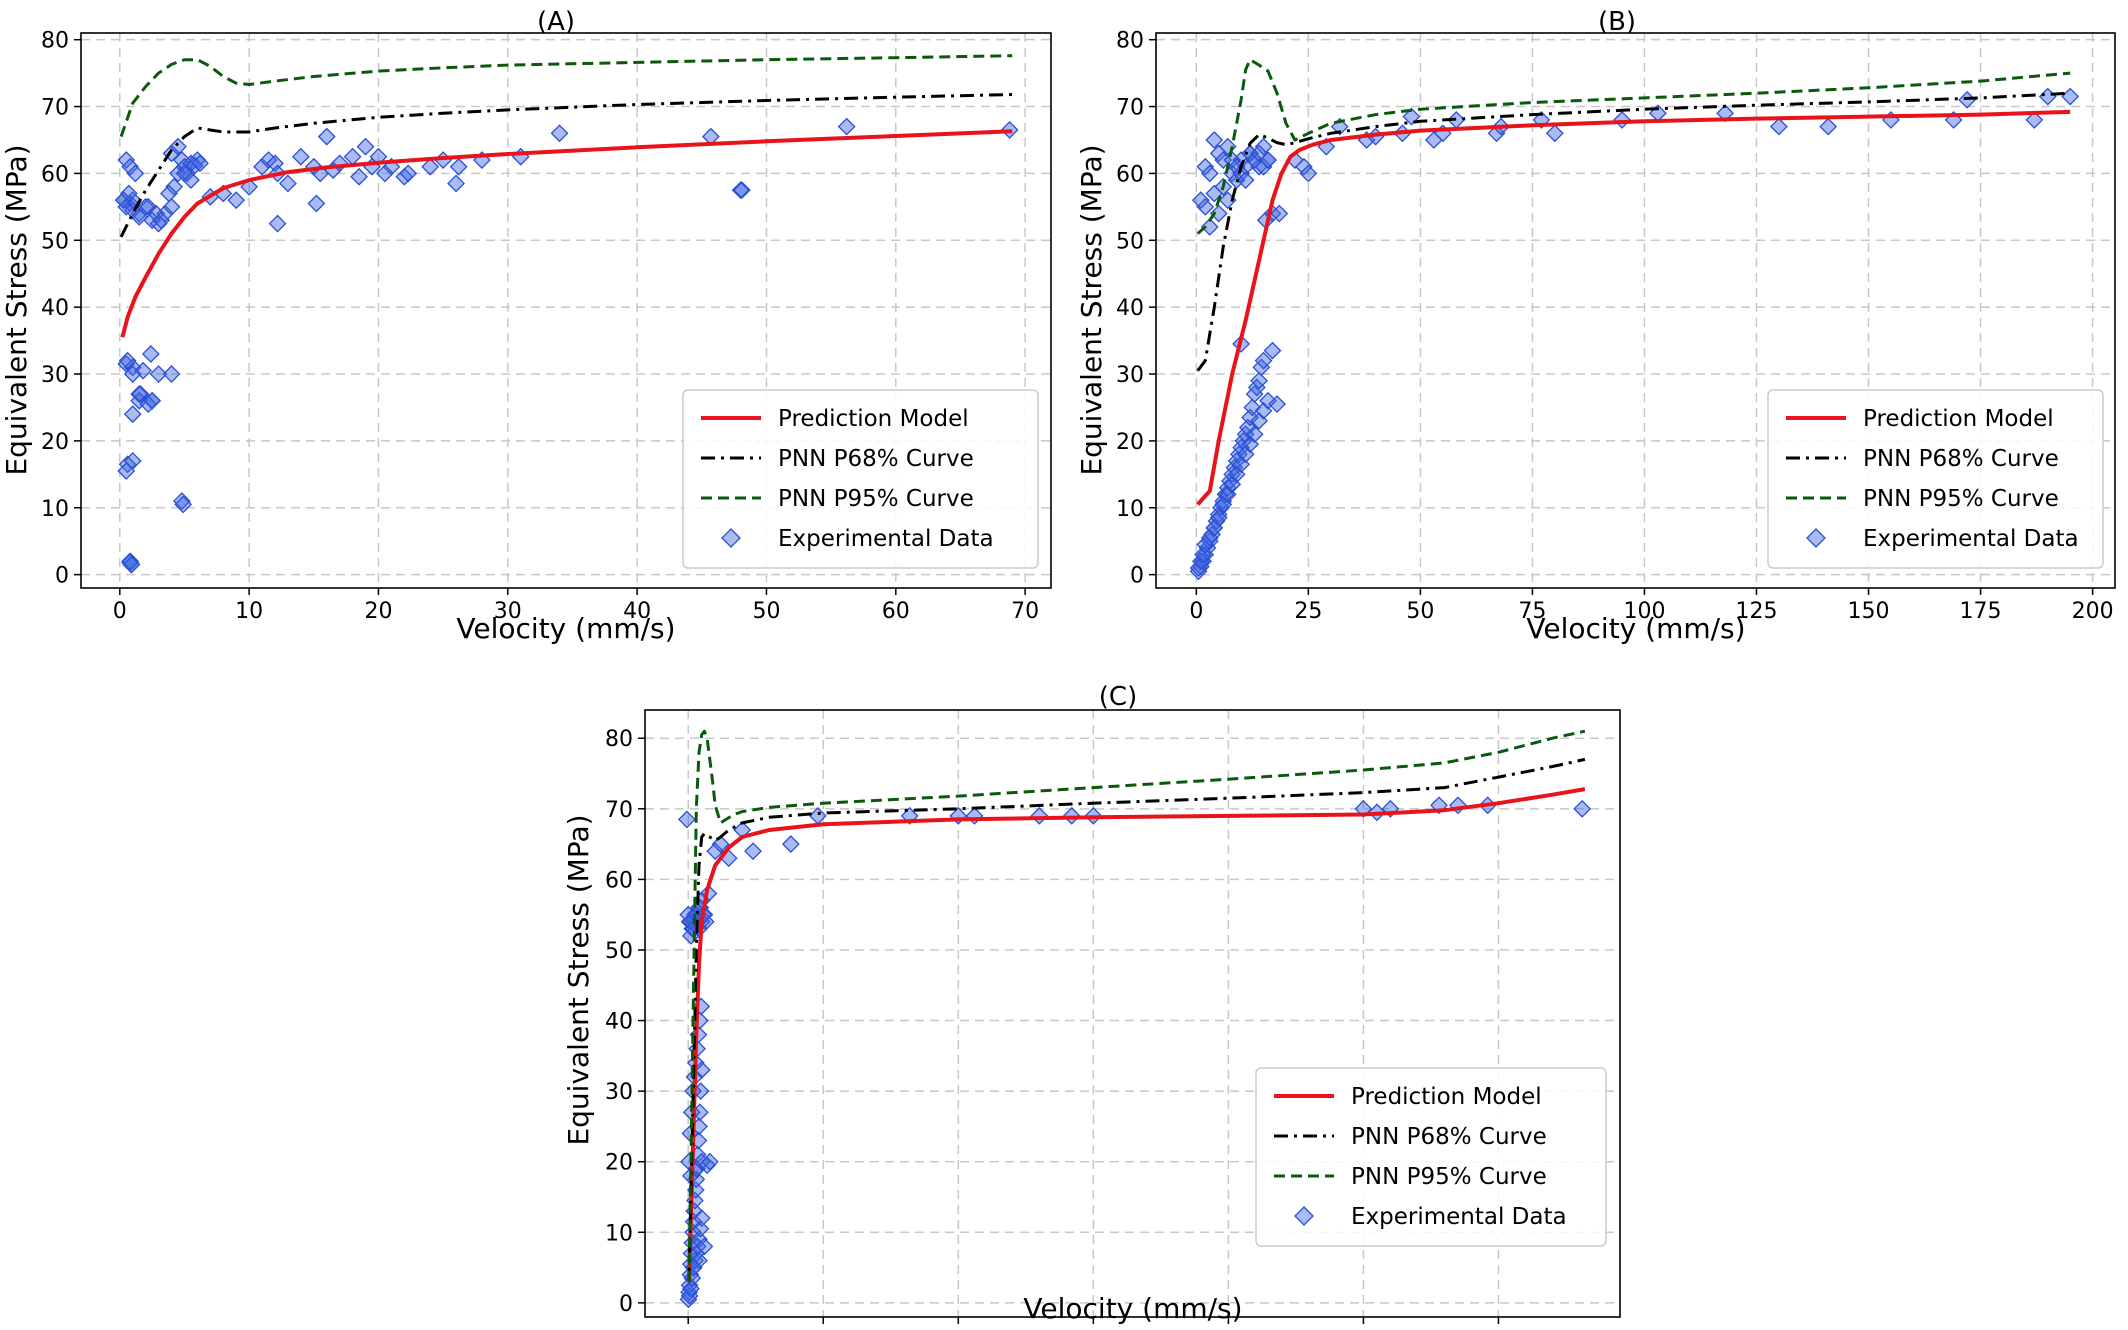  I want to click on x-tick-label: 250, so click(1363, 1329).